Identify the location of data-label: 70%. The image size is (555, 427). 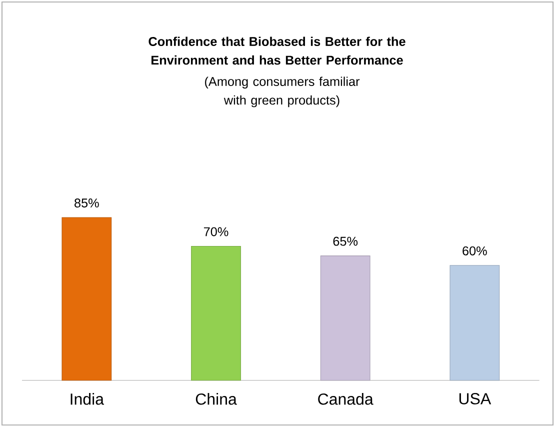
(216, 231).